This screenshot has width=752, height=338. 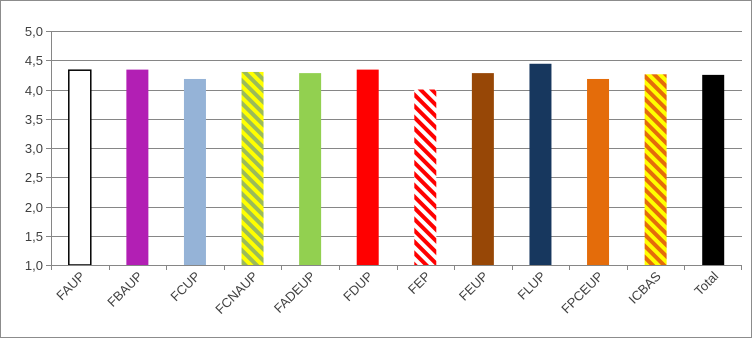 I want to click on y-tick-label: 2,5, so click(x=34, y=177).